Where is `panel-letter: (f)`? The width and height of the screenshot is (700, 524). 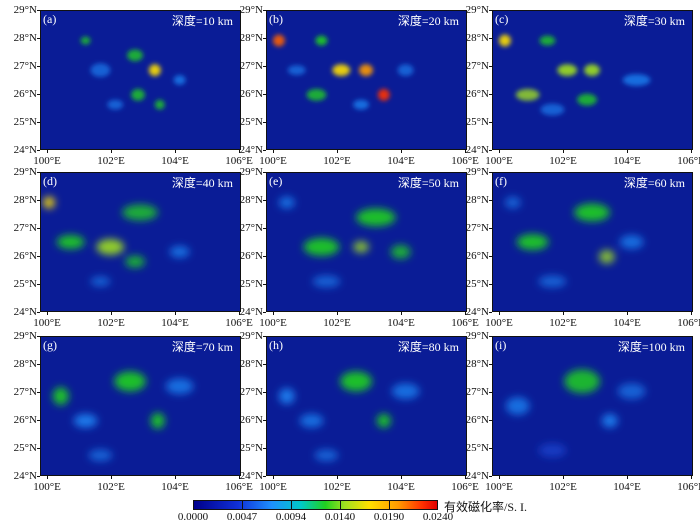
panel-letter: (f) is located at coordinates (501, 181).